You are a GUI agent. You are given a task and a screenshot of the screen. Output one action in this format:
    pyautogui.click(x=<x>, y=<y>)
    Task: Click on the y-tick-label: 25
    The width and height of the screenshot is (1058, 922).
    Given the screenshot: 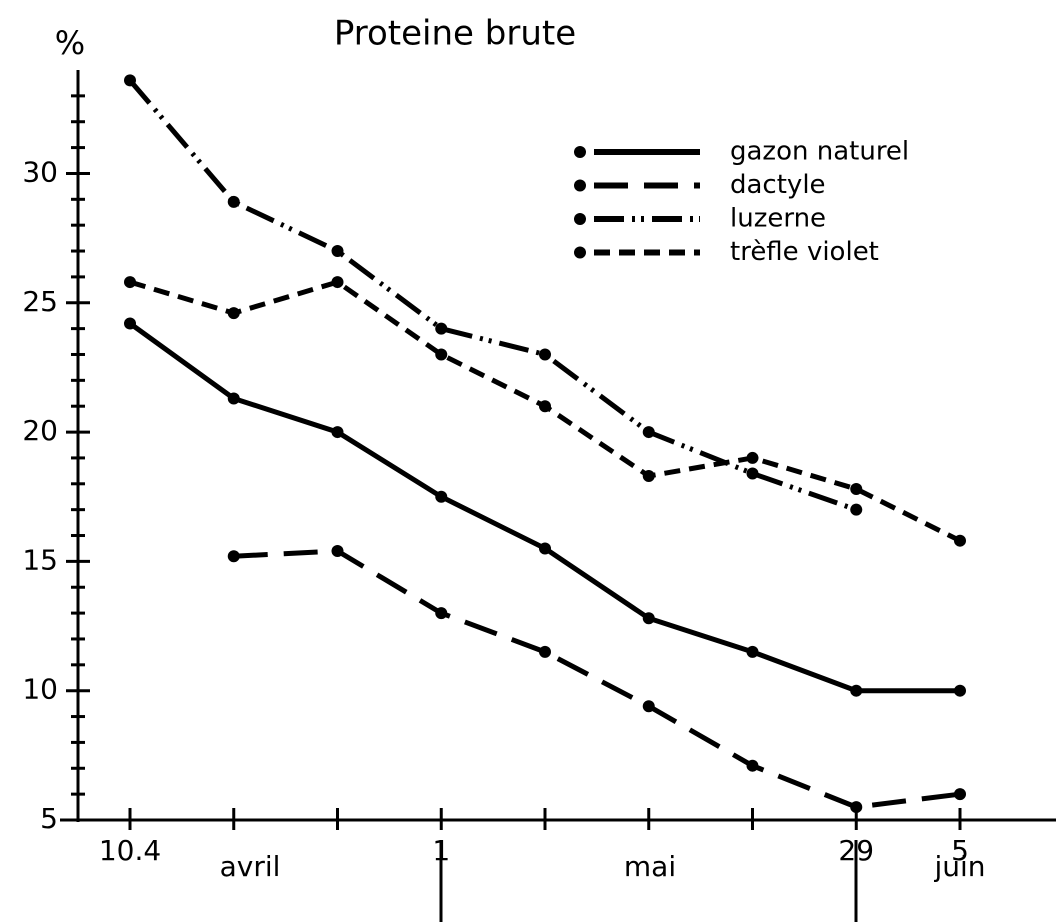 What is the action you would take?
    pyautogui.click(x=40, y=301)
    